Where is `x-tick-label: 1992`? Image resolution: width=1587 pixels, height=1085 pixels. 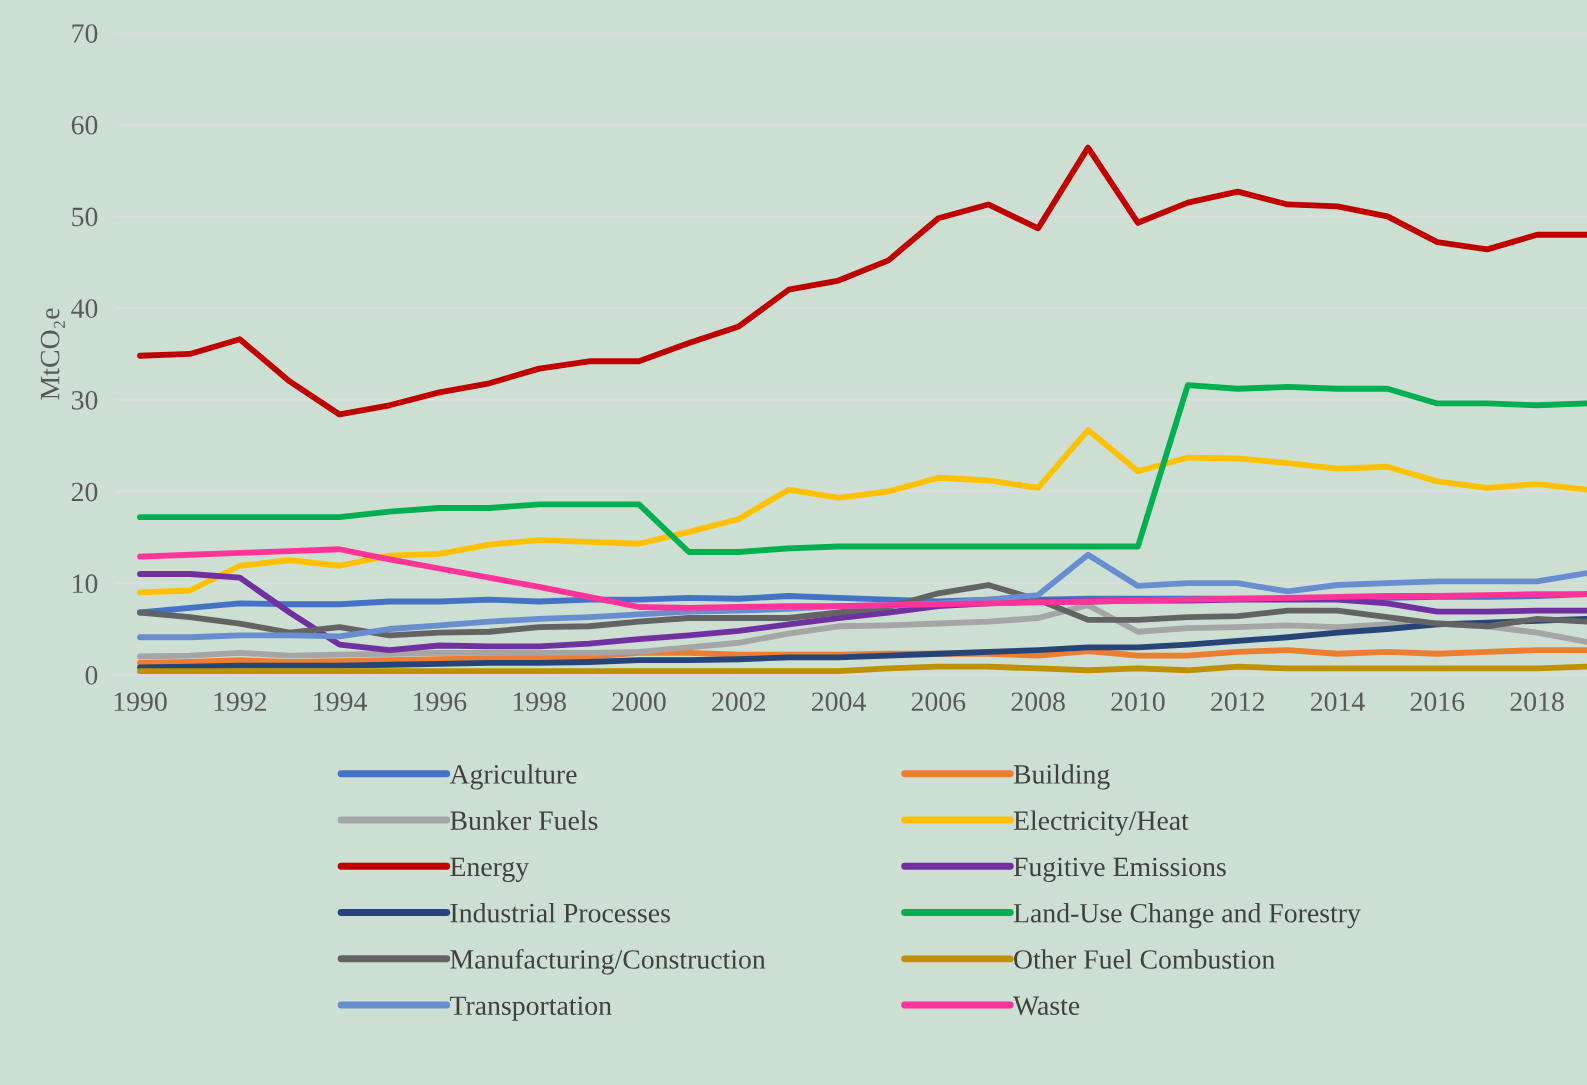 x-tick-label: 1992 is located at coordinates (240, 702).